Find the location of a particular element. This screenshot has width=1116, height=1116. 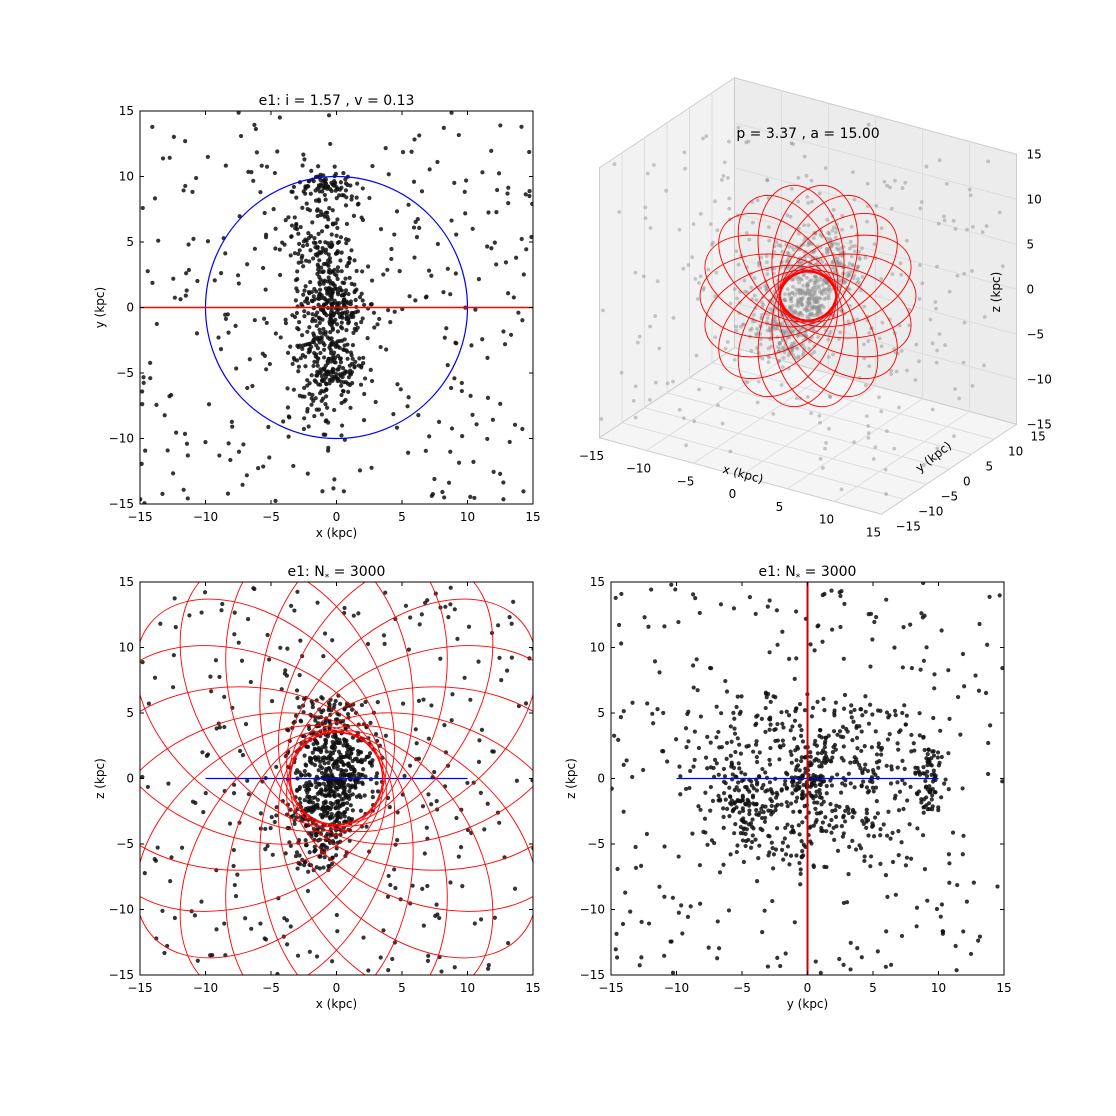

orbit-ring is located at coordinates (801, 339).